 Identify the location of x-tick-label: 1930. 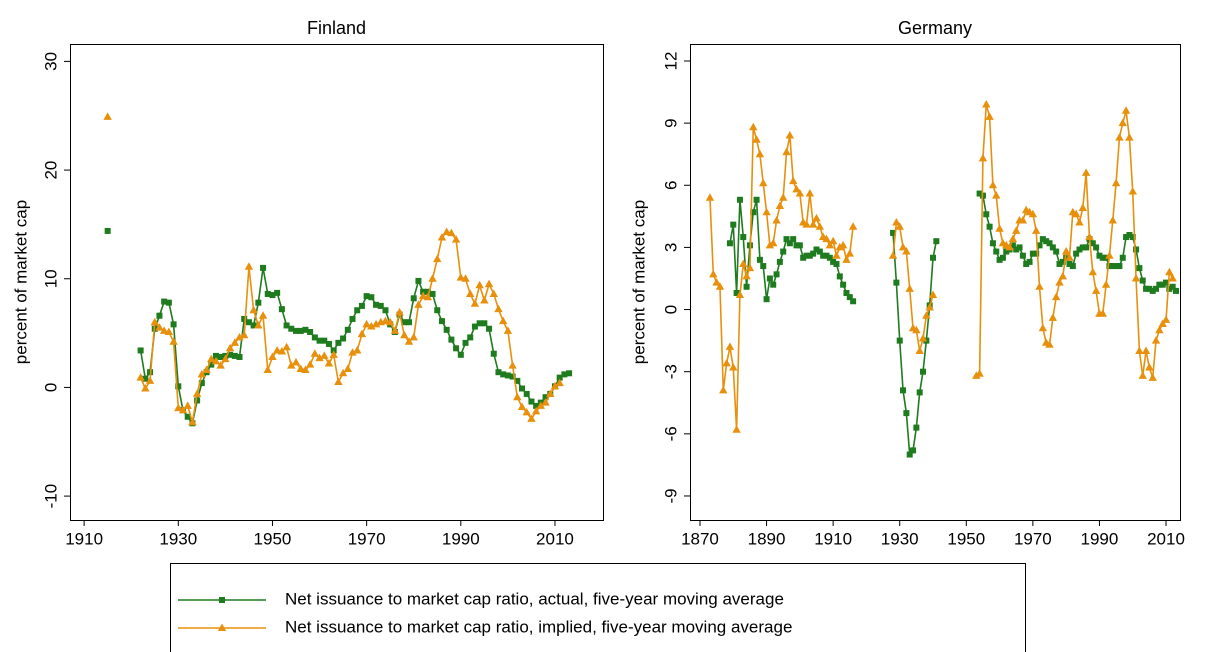
(900, 538).